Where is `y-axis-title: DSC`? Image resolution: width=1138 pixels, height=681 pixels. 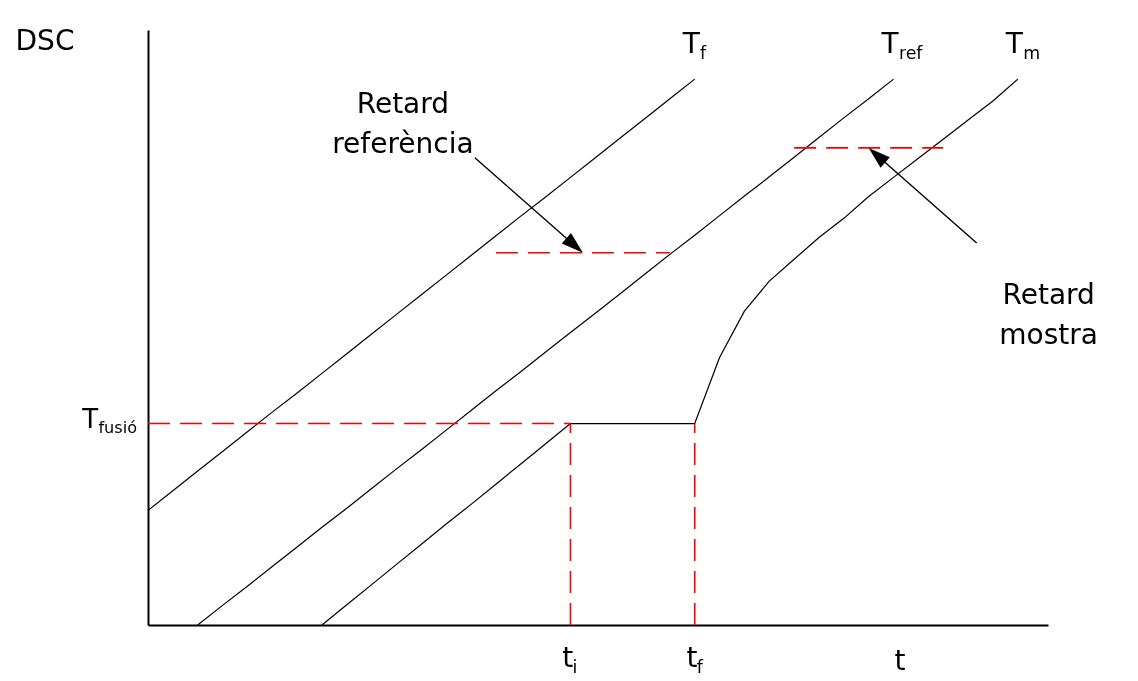
y-axis-title: DSC is located at coordinates (45, 40).